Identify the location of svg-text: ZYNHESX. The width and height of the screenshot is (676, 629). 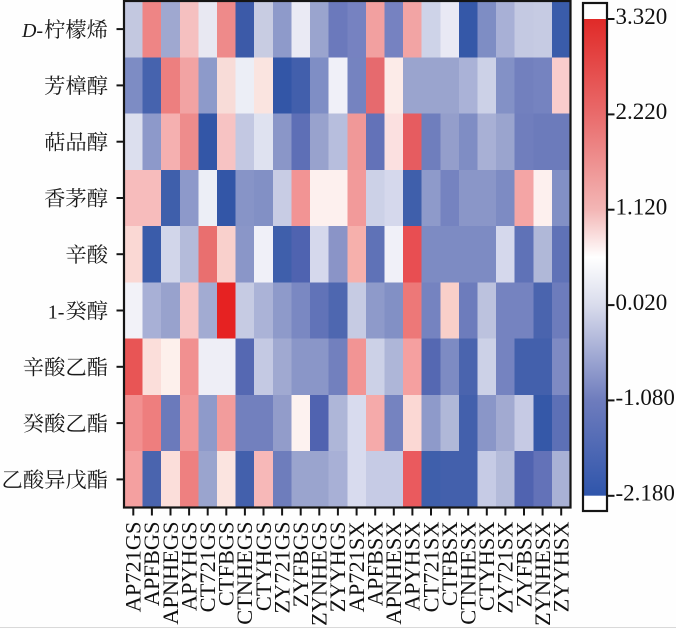
(542, 574).